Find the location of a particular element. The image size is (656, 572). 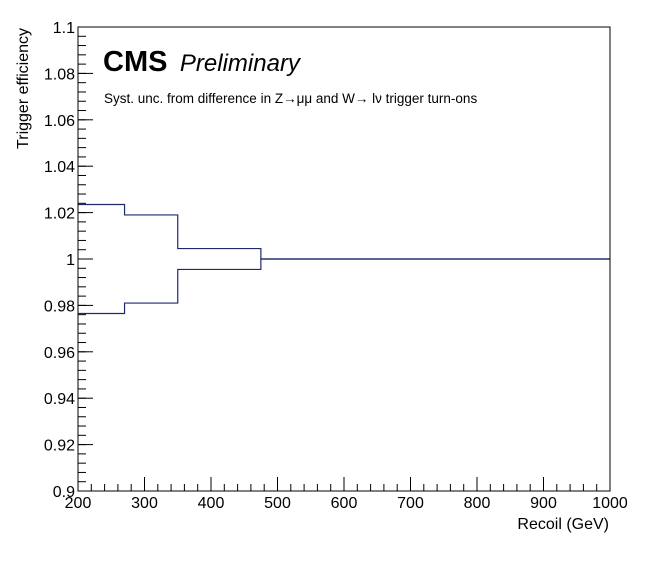

x-tick-label: 500 is located at coordinates (277, 503).